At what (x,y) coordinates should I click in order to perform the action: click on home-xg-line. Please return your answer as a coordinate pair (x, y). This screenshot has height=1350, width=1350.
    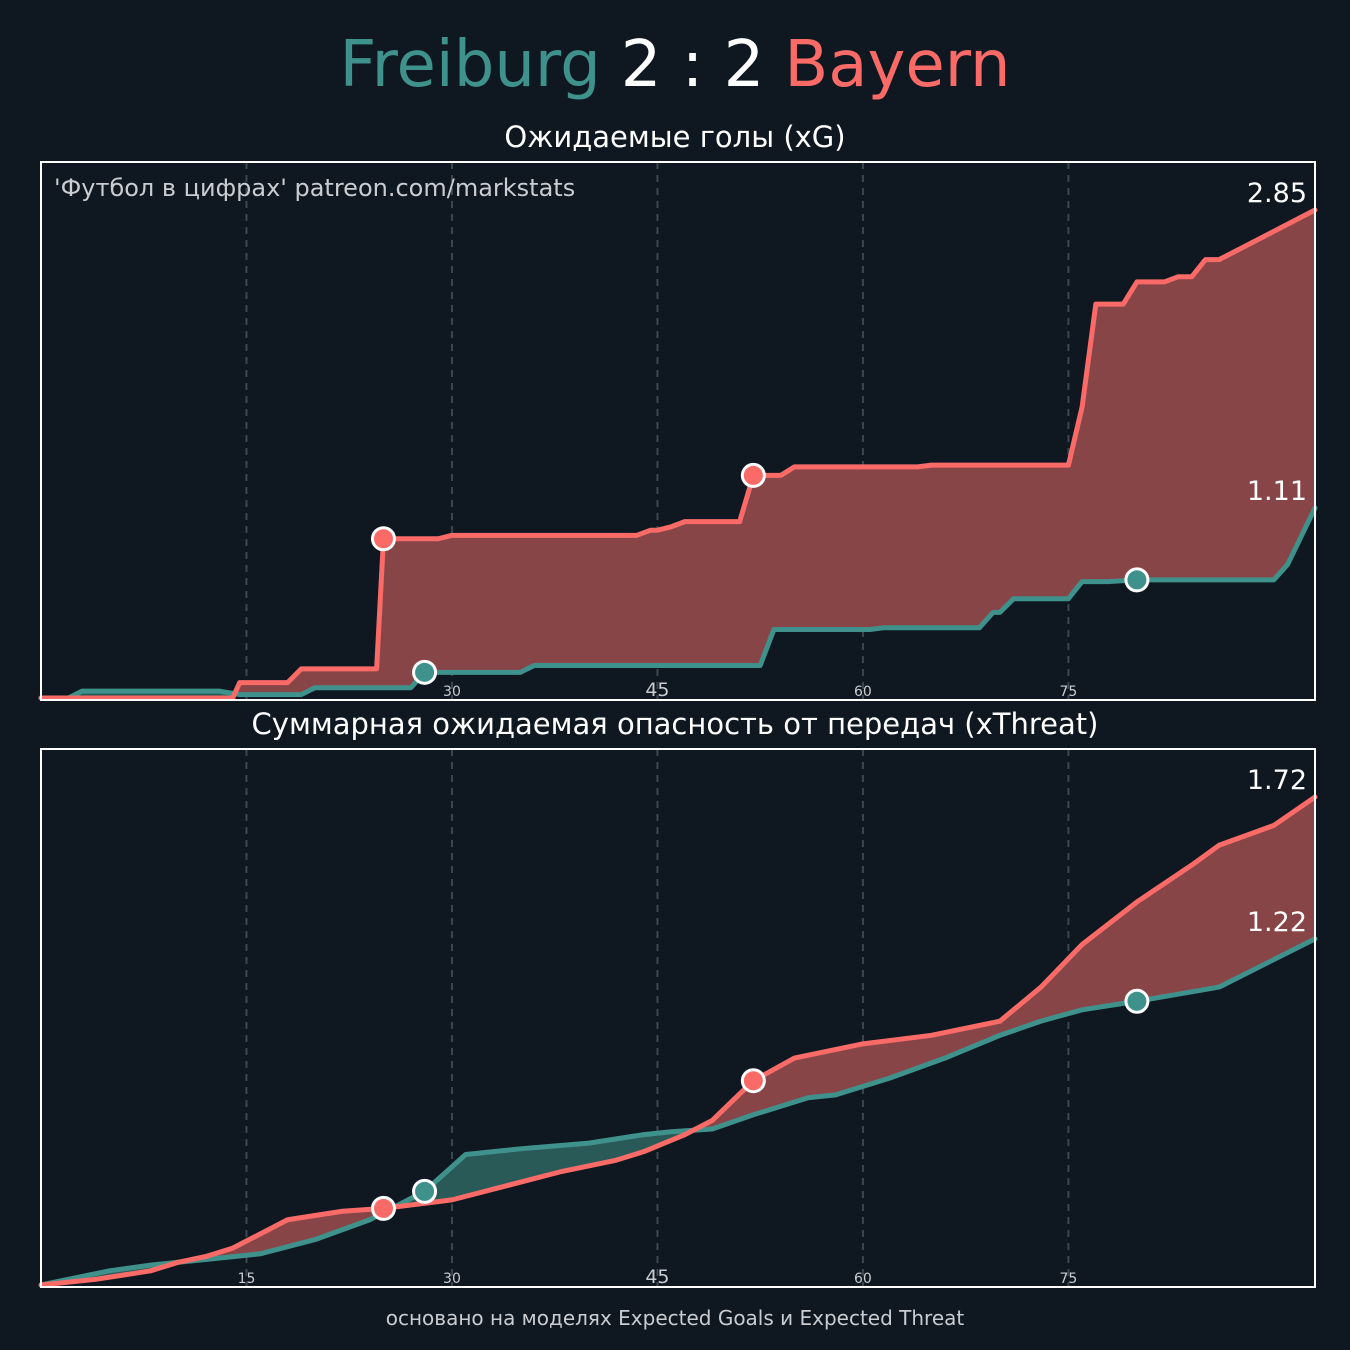
    Looking at the image, I should click on (678, 603).